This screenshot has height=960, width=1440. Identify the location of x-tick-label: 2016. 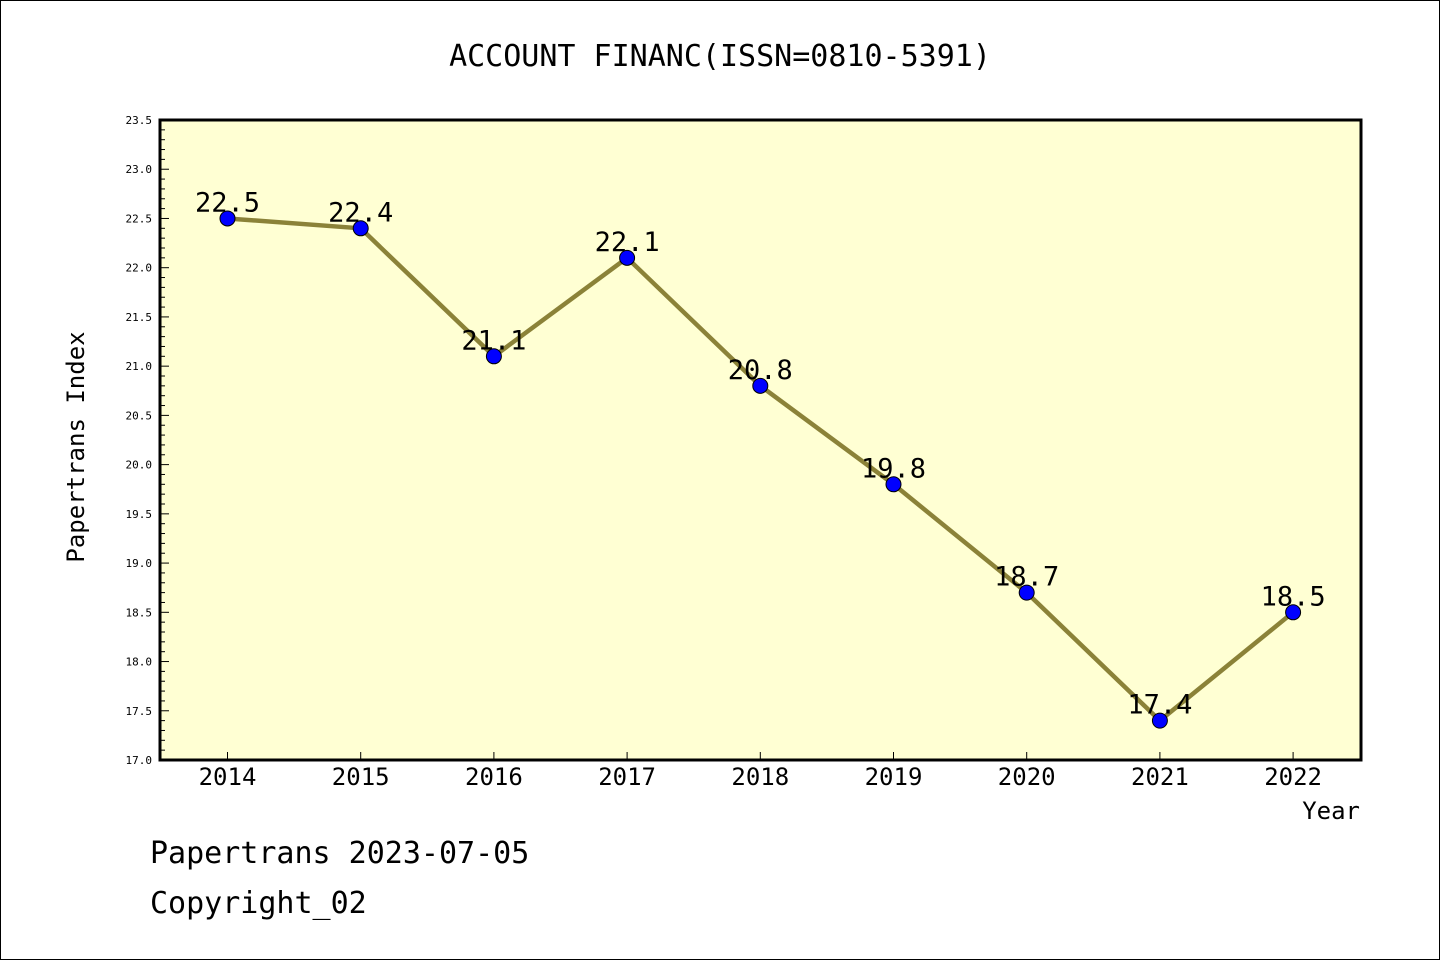
(494, 777).